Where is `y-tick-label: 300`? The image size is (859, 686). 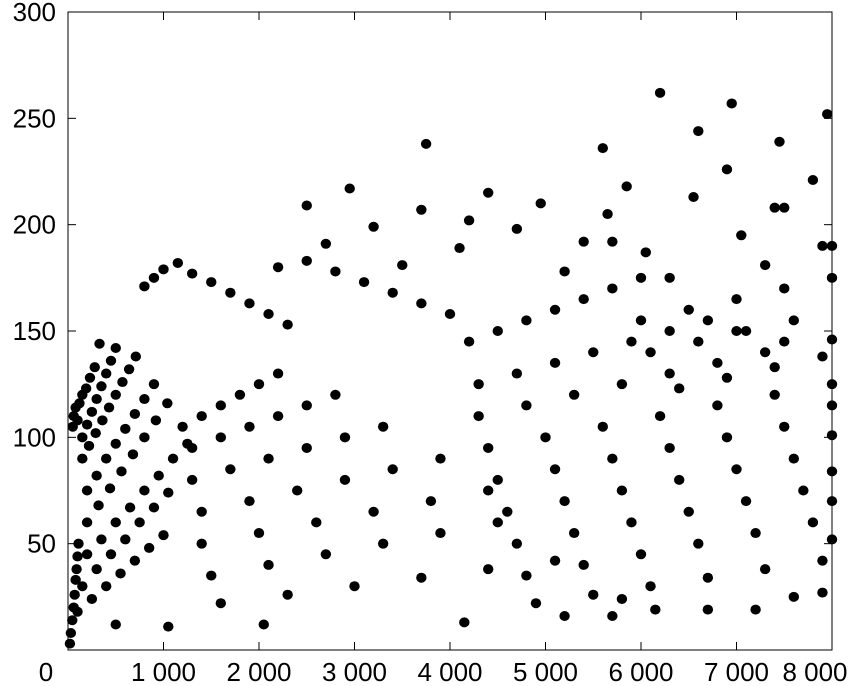 y-tick-label: 300 is located at coordinates (34, 13).